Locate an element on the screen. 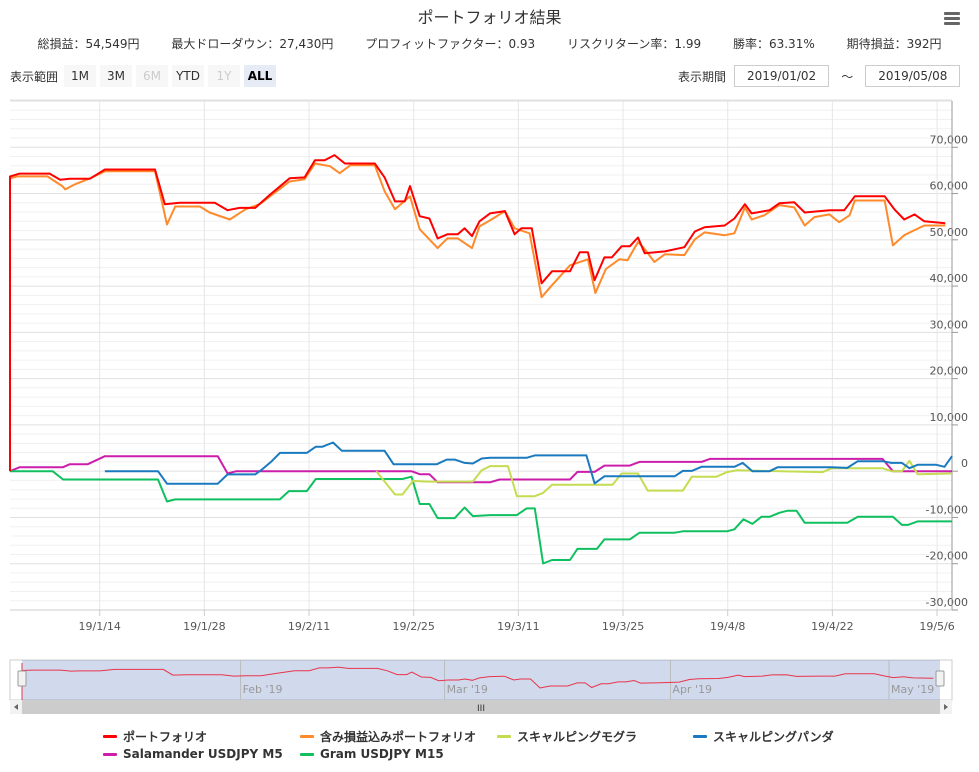 The width and height of the screenshot is (979, 772). legend-item-1: 含み損益込みポートフォリオ is located at coordinates (388, 736).